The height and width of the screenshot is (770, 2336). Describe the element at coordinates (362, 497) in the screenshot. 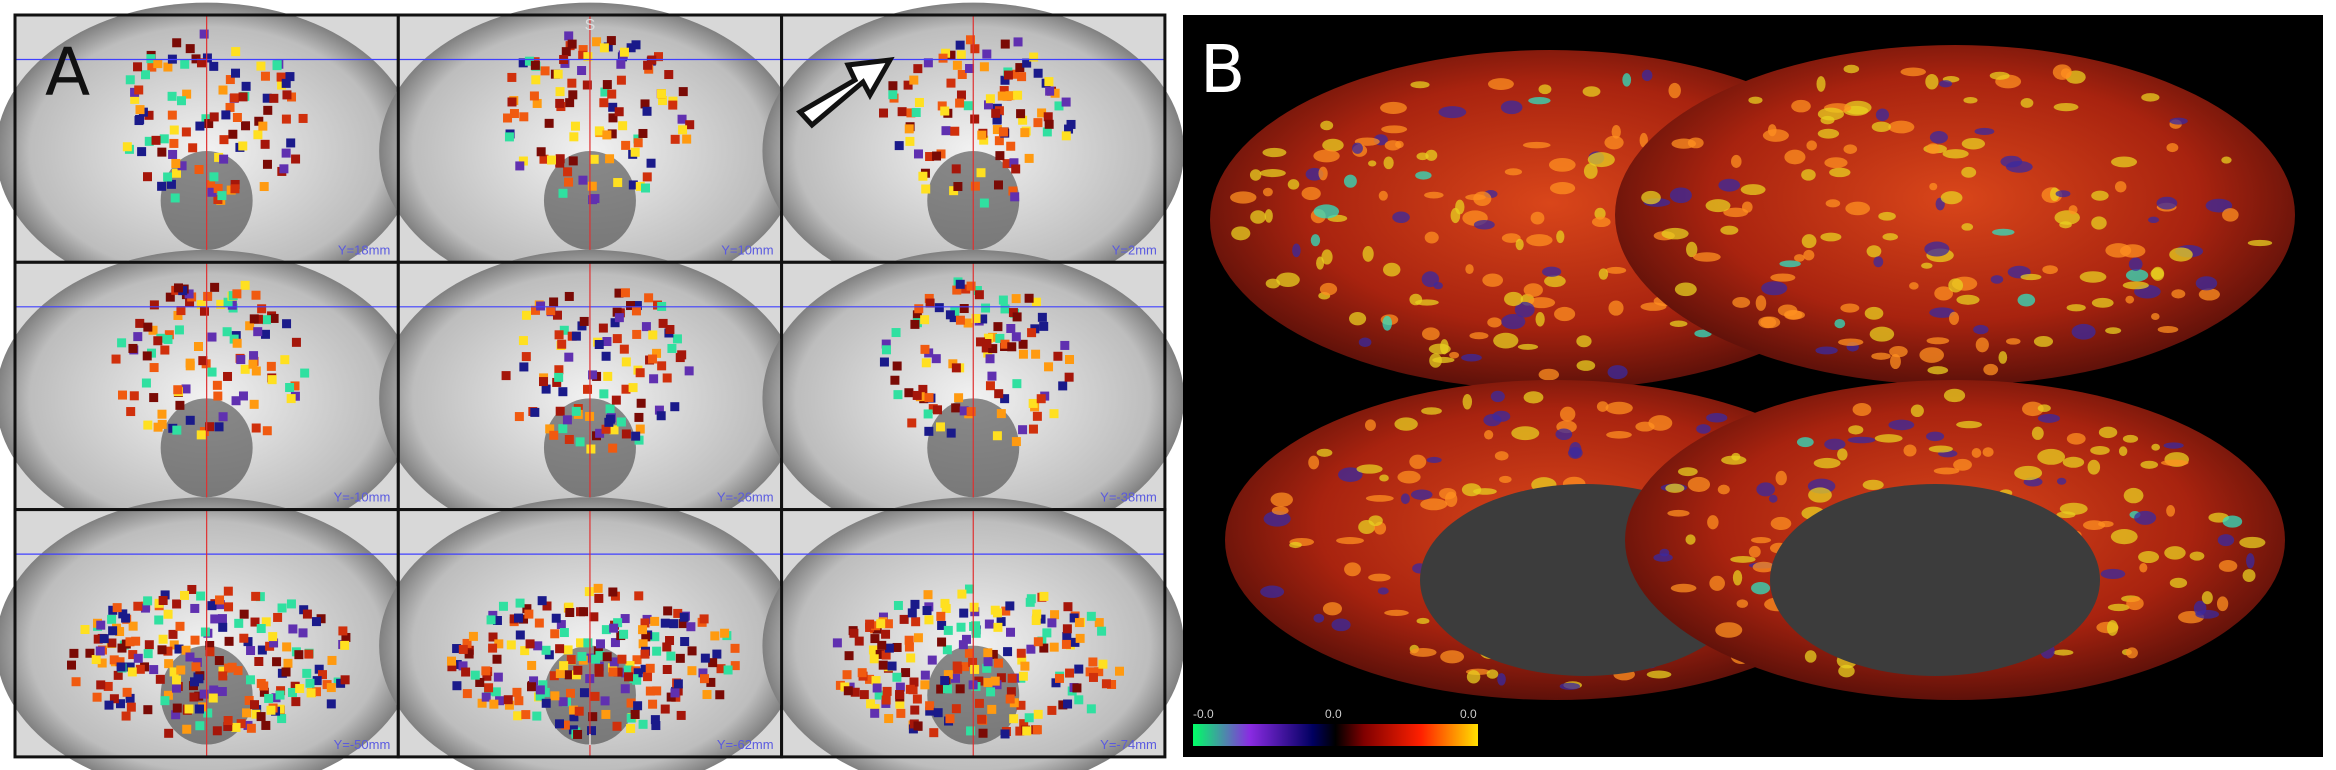

I see `slice-label: Y=-10mm` at that location.